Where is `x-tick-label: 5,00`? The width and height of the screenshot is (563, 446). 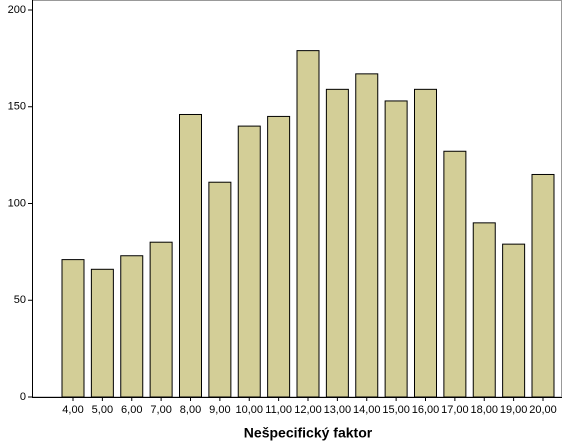 x-tick-label: 5,00 is located at coordinates (102, 410).